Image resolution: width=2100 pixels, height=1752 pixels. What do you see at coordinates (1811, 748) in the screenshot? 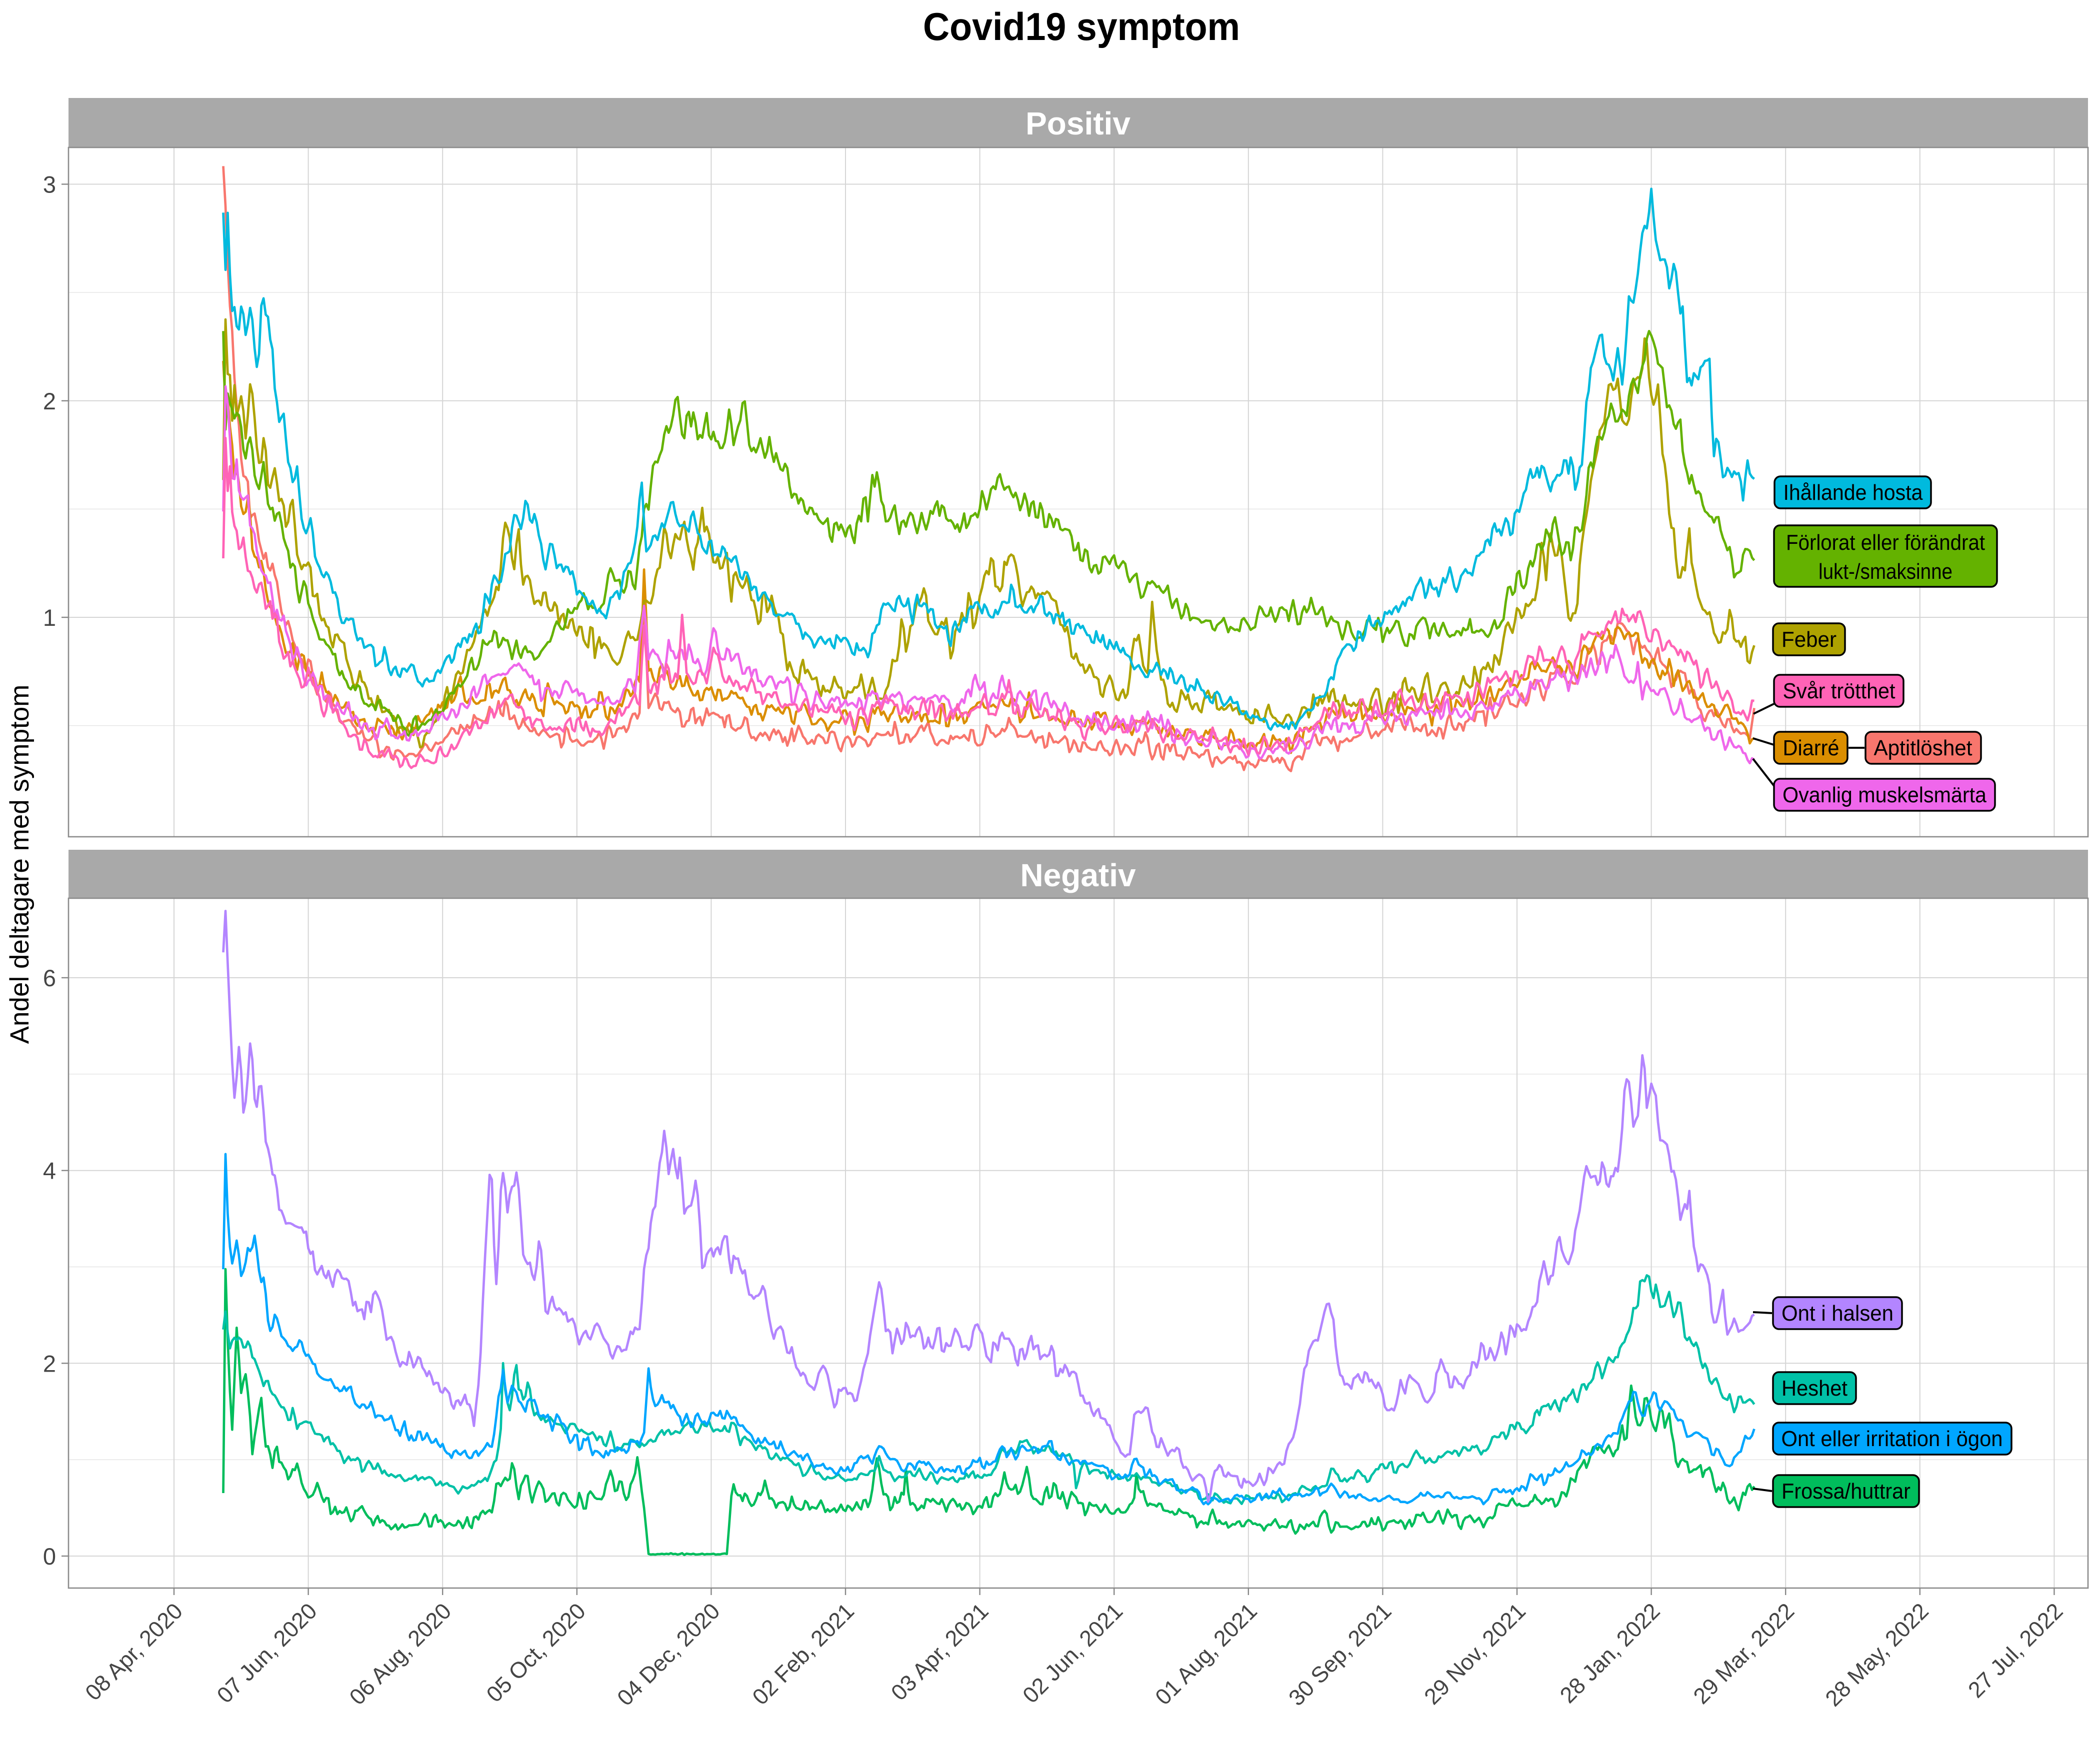
I see `svg-text: Diarré` at bounding box center [1811, 748].